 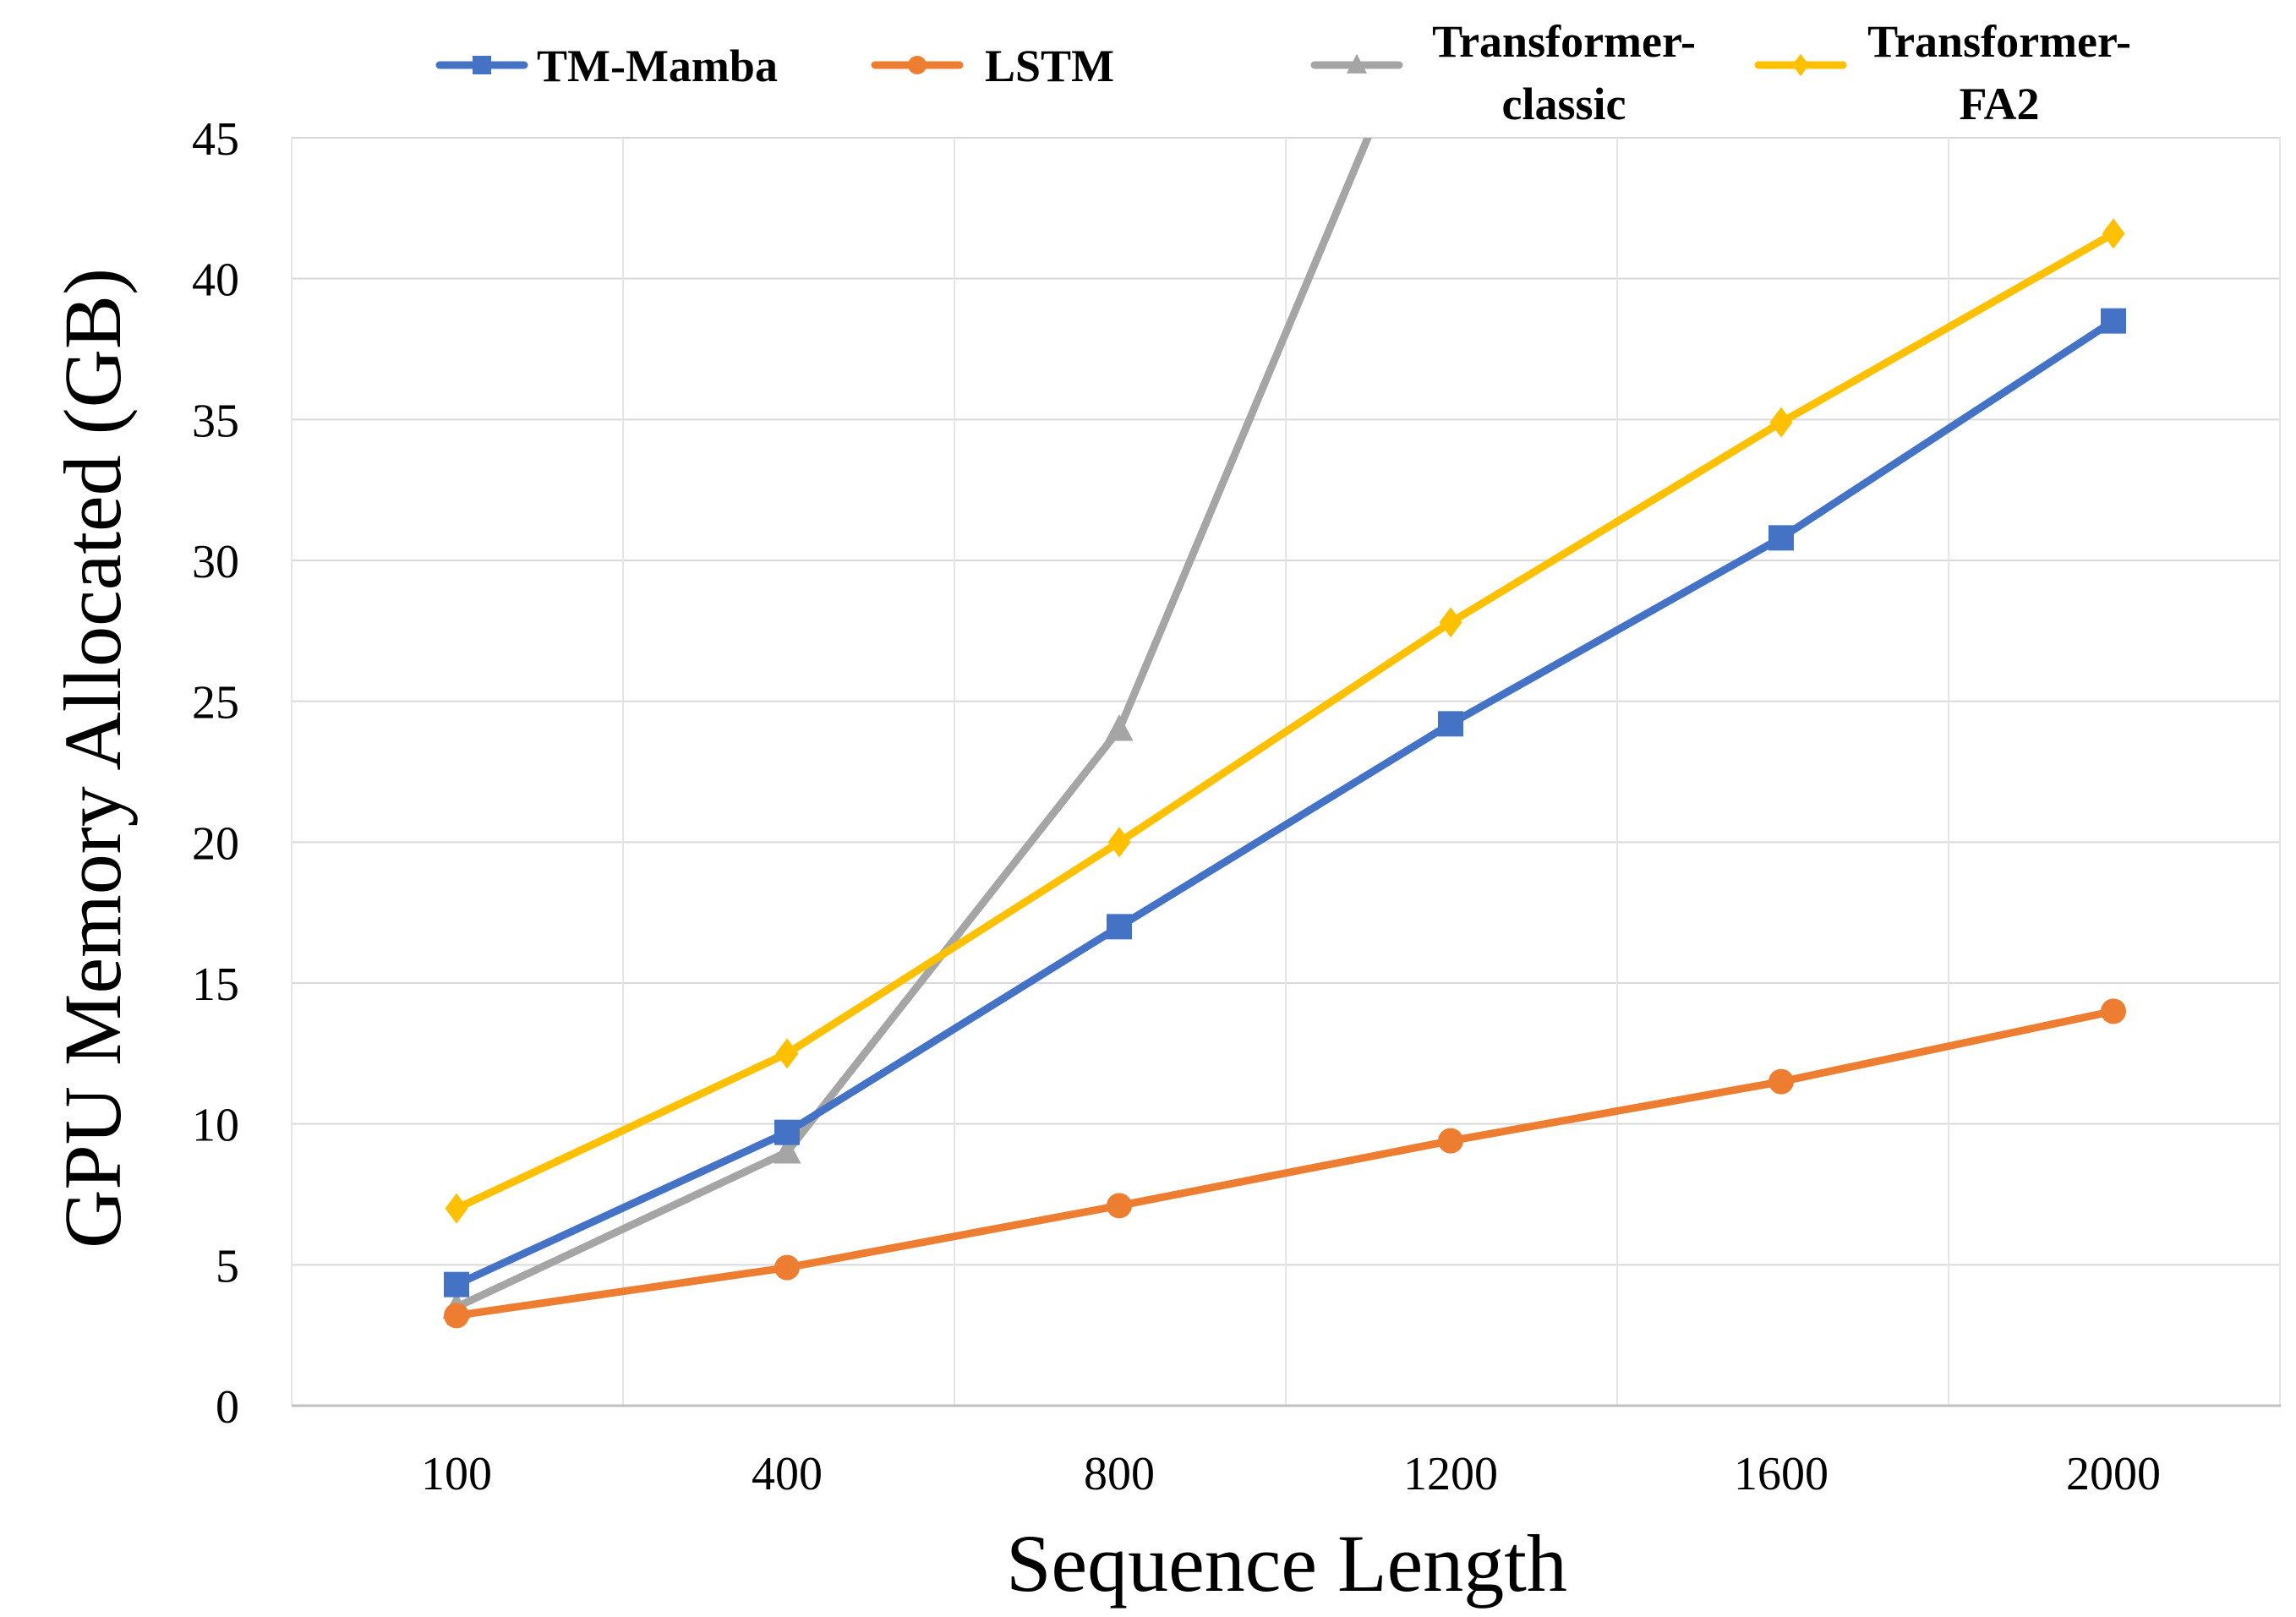 What do you see at coordinates (227, 1407) in the screenshot?
I see `y-tick-label: 0` at bounding box center [227, 1407].